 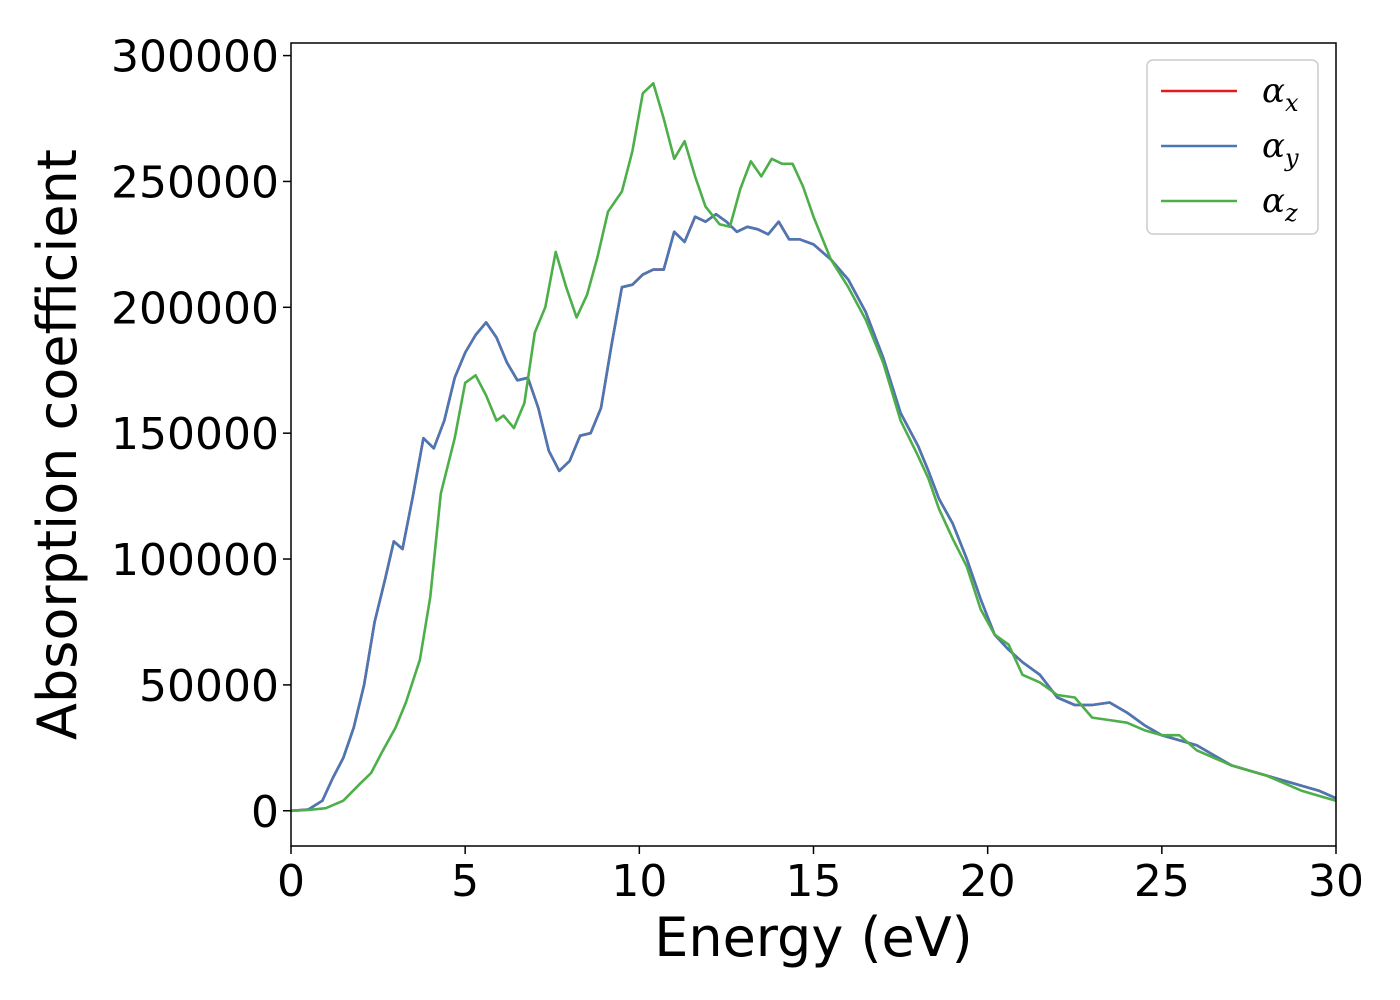 What do you see at coordinates (1291, 158) in the screenshot?
I see `legend-subscript: y` at bounding box center [1291, 158].